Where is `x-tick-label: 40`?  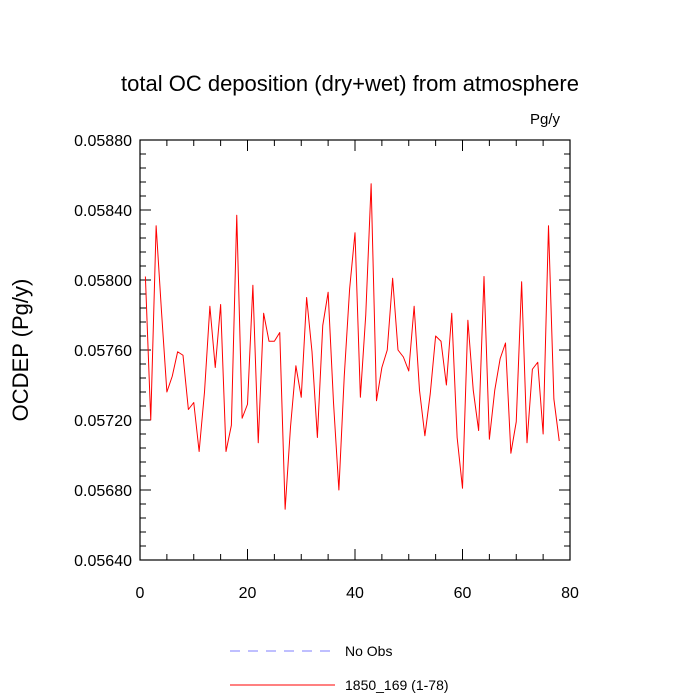
x-tick-label: 40 is located at coordinates (355, 593).